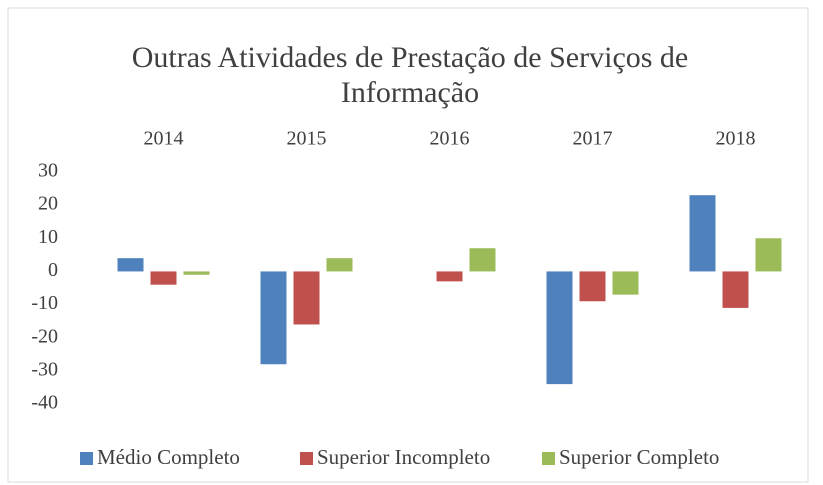  I want to click on legend-label: Superior Completo, so click(639, 457).